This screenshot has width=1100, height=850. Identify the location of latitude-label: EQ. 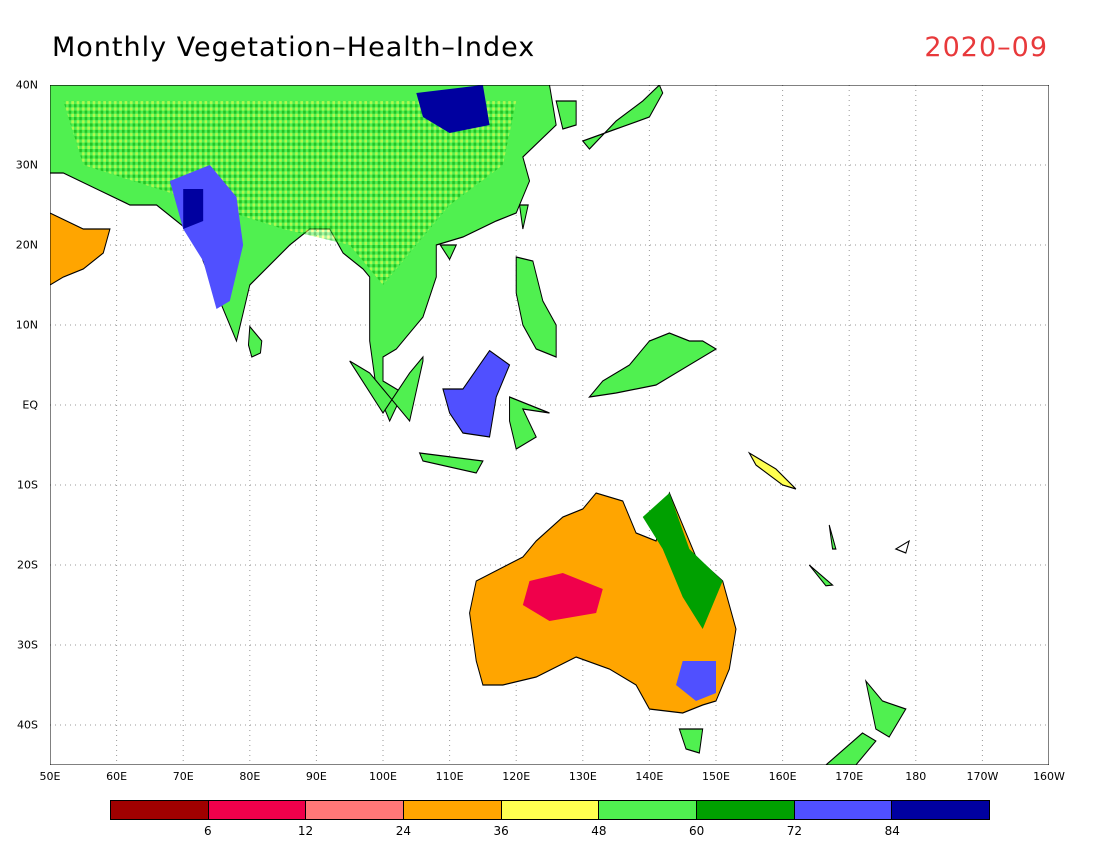
(30, 405).